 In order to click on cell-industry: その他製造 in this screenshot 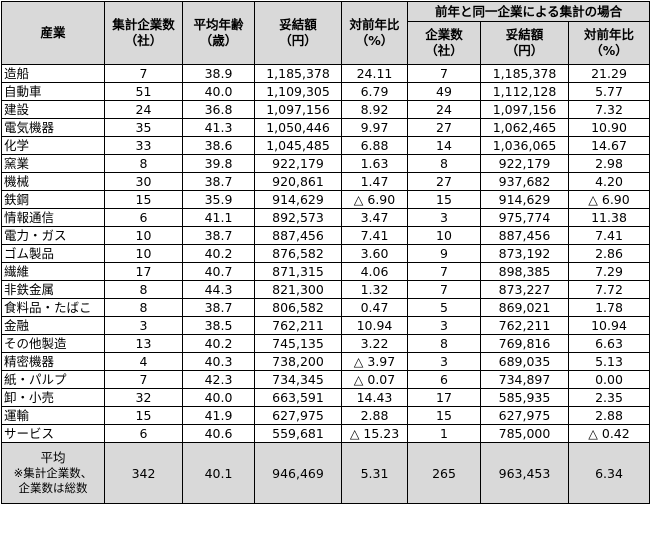, I will do `click(53, 343)`.